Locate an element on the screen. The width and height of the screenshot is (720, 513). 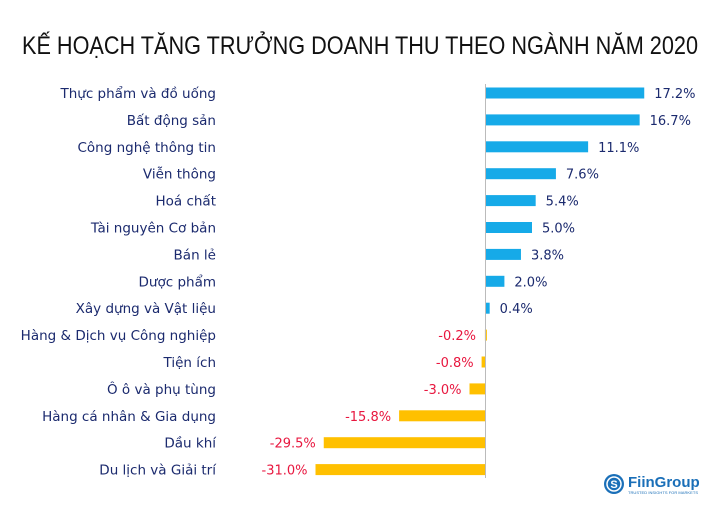
category-label: Xây dựng và Vật liệu is located at coordinates (146, 309).